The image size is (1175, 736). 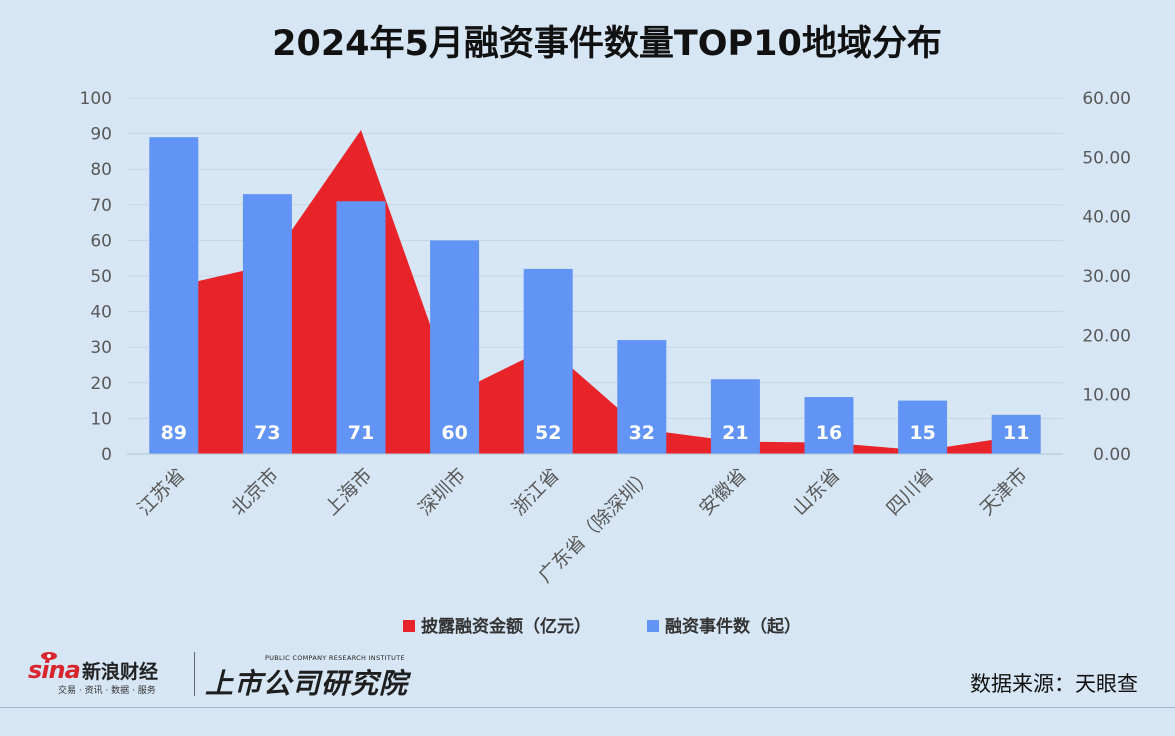 What do you see at coordinates (587, 707) in the screenshot?
I see `footer-divider` at bounding box center [587, 707].